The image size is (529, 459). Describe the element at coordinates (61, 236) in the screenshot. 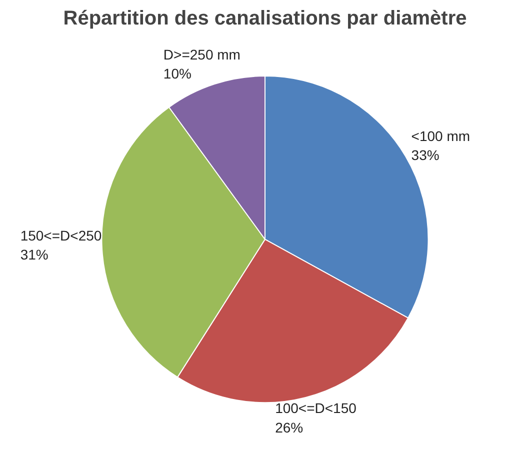

I see `slice-label: 150<=D<250` at that location.